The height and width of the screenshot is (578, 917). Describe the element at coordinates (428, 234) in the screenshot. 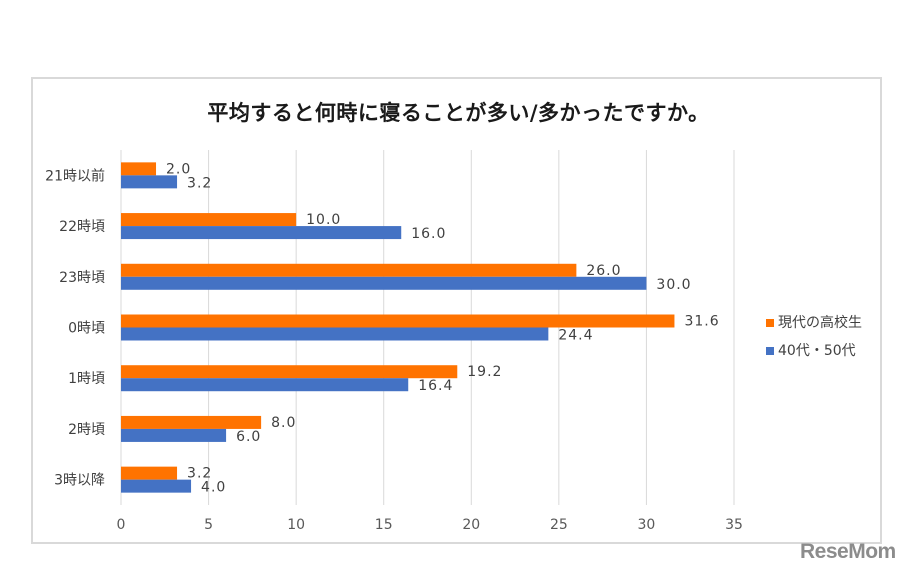

I see `data-label: 16.0` at that location.